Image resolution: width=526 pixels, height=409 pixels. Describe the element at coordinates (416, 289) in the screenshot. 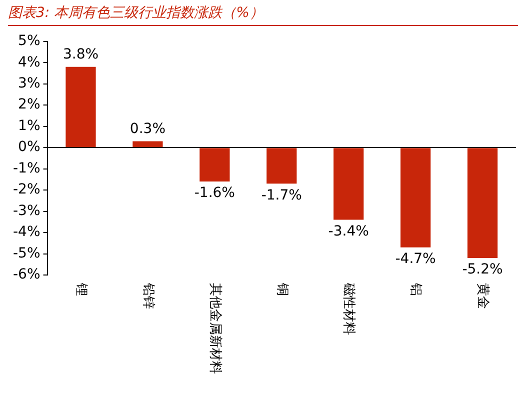

I see `x-tick-label: 铝` at that location.